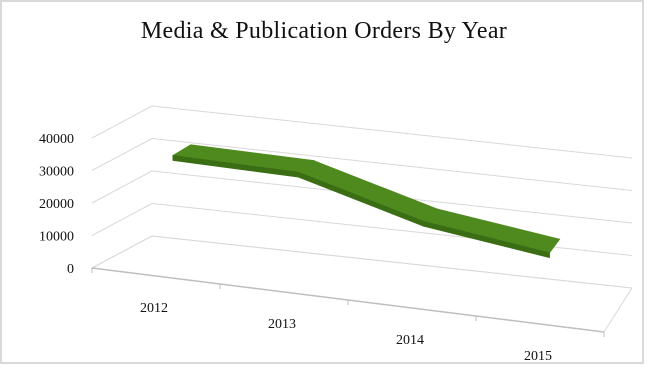 This screenshot has width=648, height=368. What do you see at coordinates (282, 324) in the screenshot?
I see `x-tick-label: 2013` at bounding box center [282, 324].